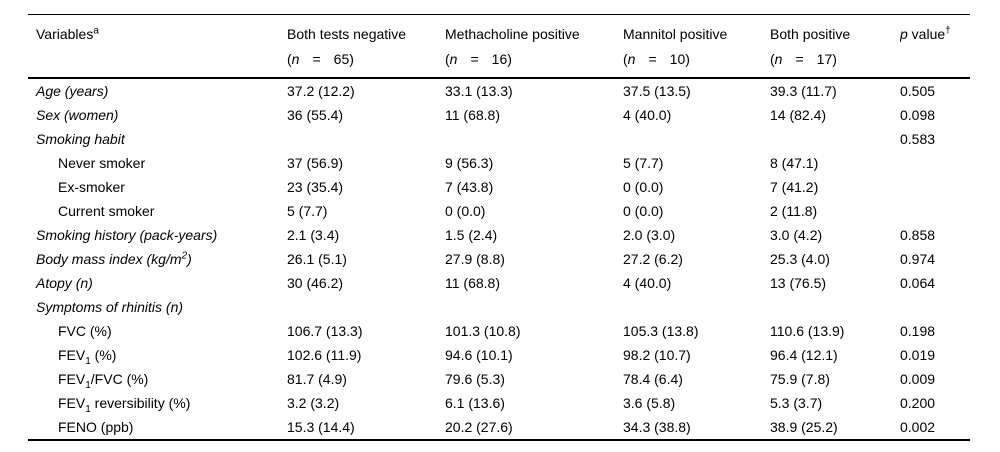  What do you see at coordinates (918, 282) in the screenshot?
I see `p-value-cell: 0.064` at bounding box center [918, 282].